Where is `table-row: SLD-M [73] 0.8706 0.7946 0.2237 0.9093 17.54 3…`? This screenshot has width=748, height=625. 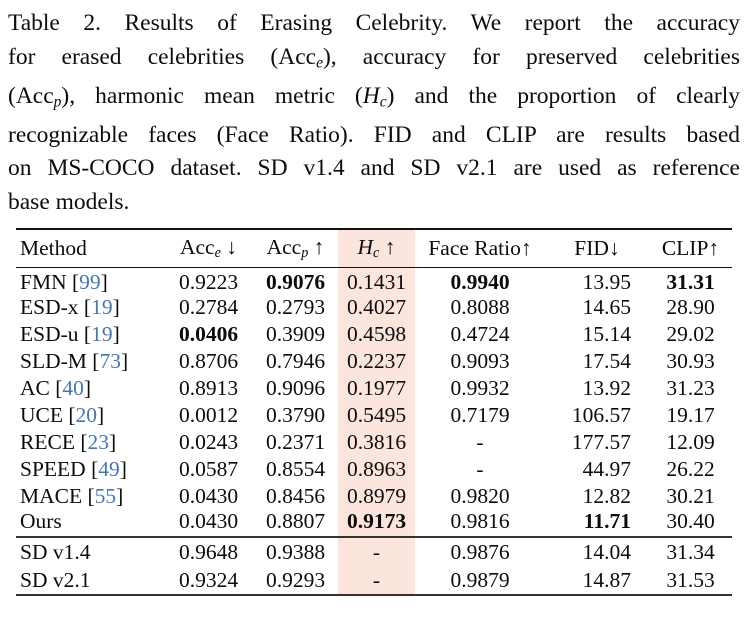 table-row: SLD-M [73] 0.8706 0.7946 0.2237 0.9093 17.54 3… is located at coordinates (374, 362).